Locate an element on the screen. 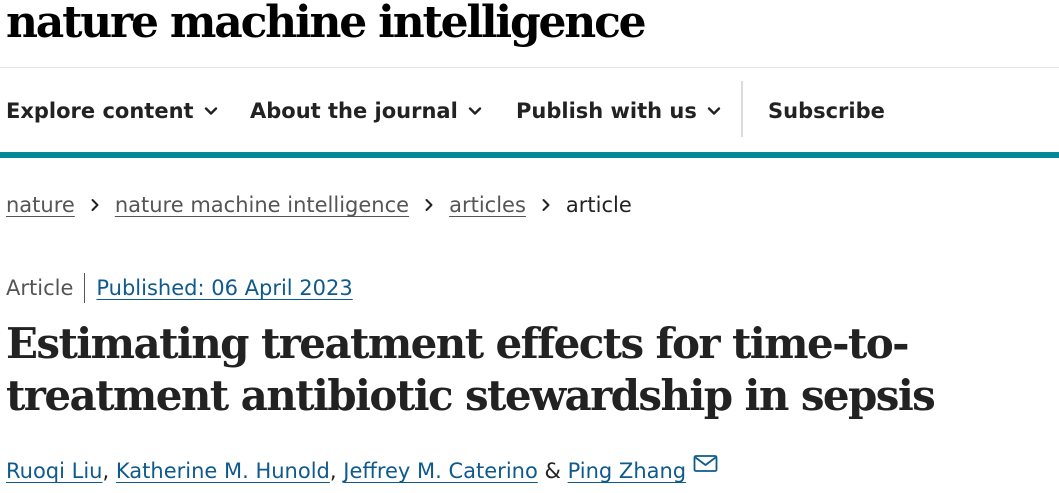 The image size is (1059, 493). nav-item-label: Publish with us is located at coordinates (606, 111).